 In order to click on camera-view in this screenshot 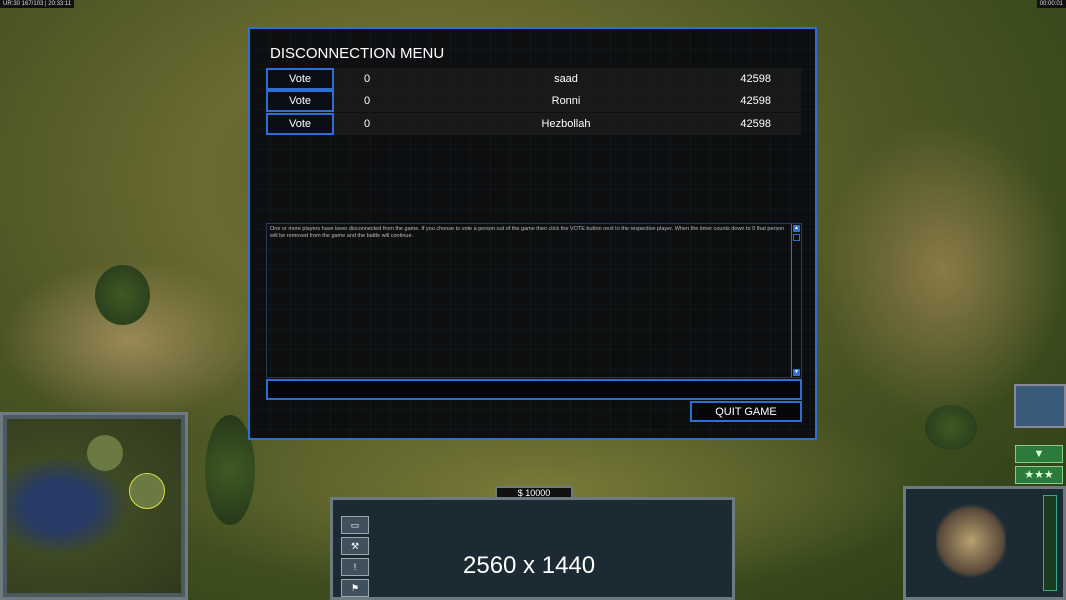, I will do `click(147, 491)`.